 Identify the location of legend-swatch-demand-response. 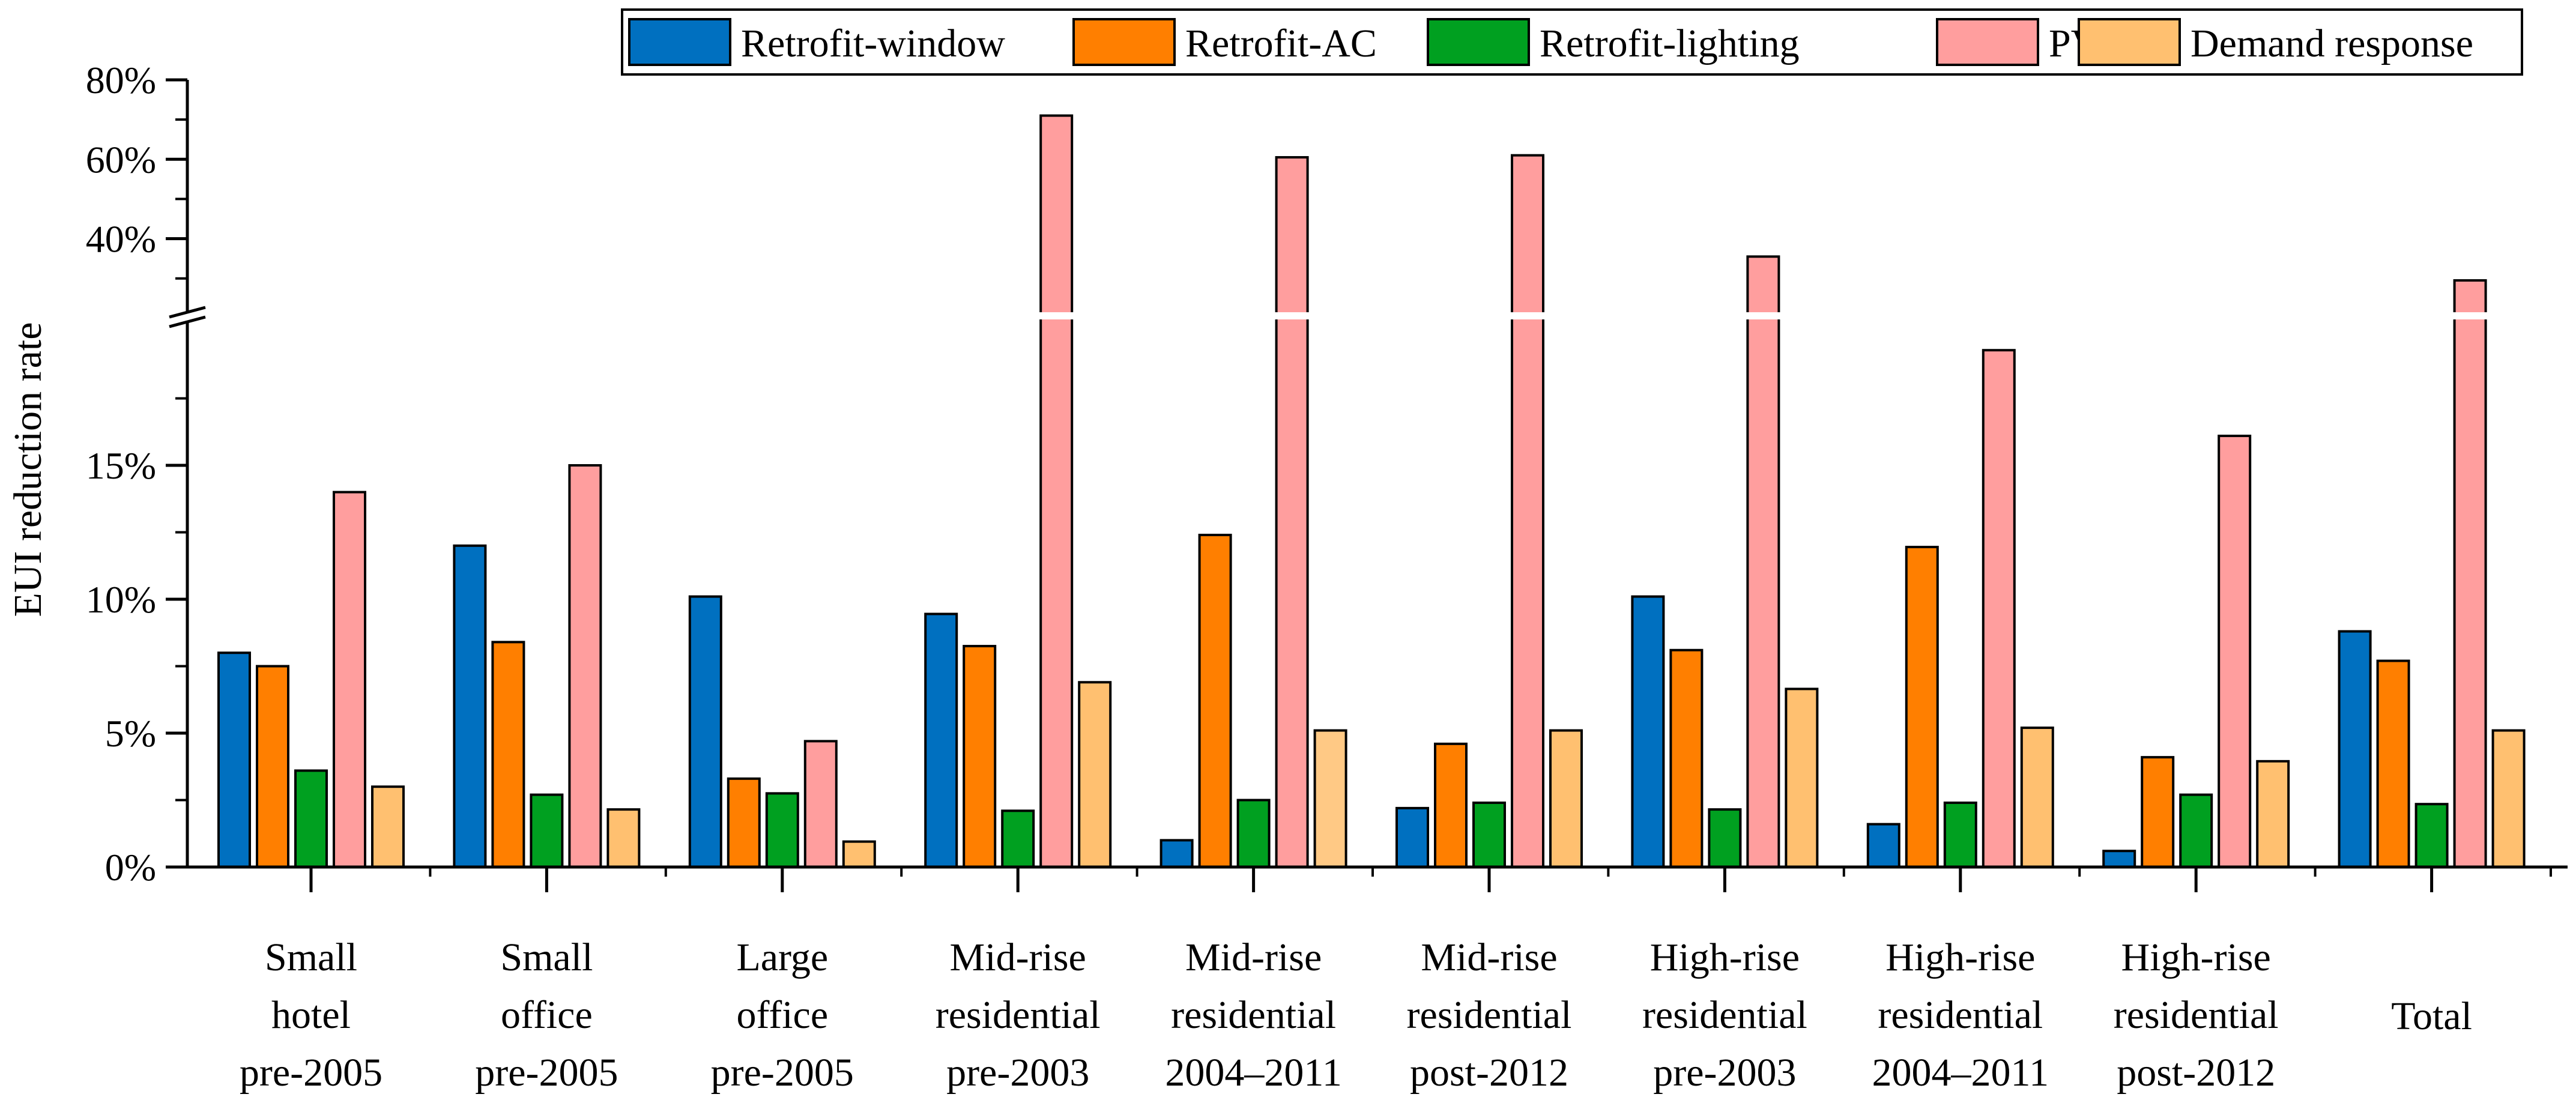
(2129, 42).